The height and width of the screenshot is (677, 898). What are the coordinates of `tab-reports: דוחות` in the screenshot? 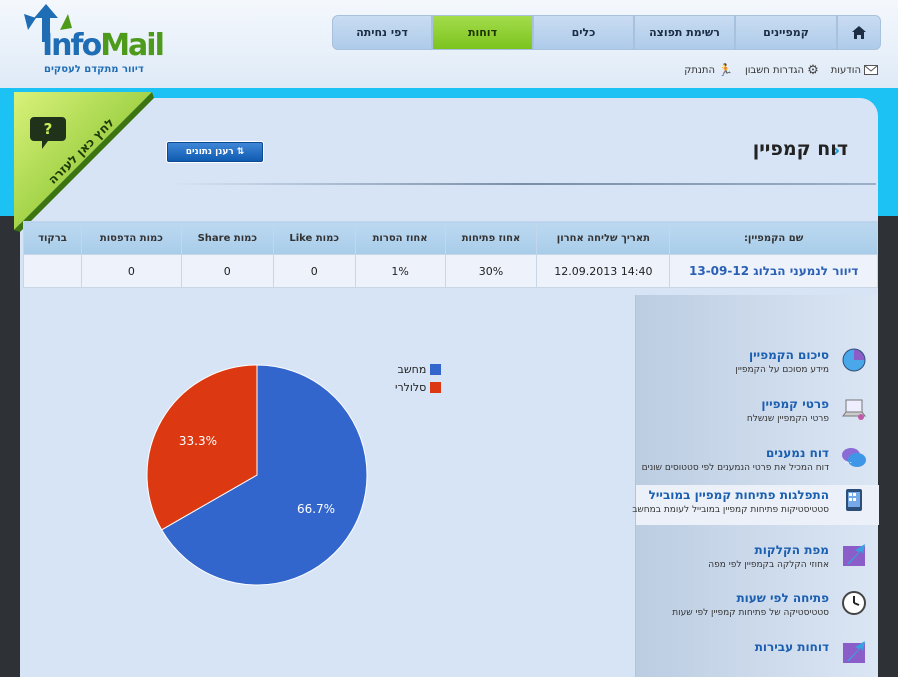 It's located at (482, 32).